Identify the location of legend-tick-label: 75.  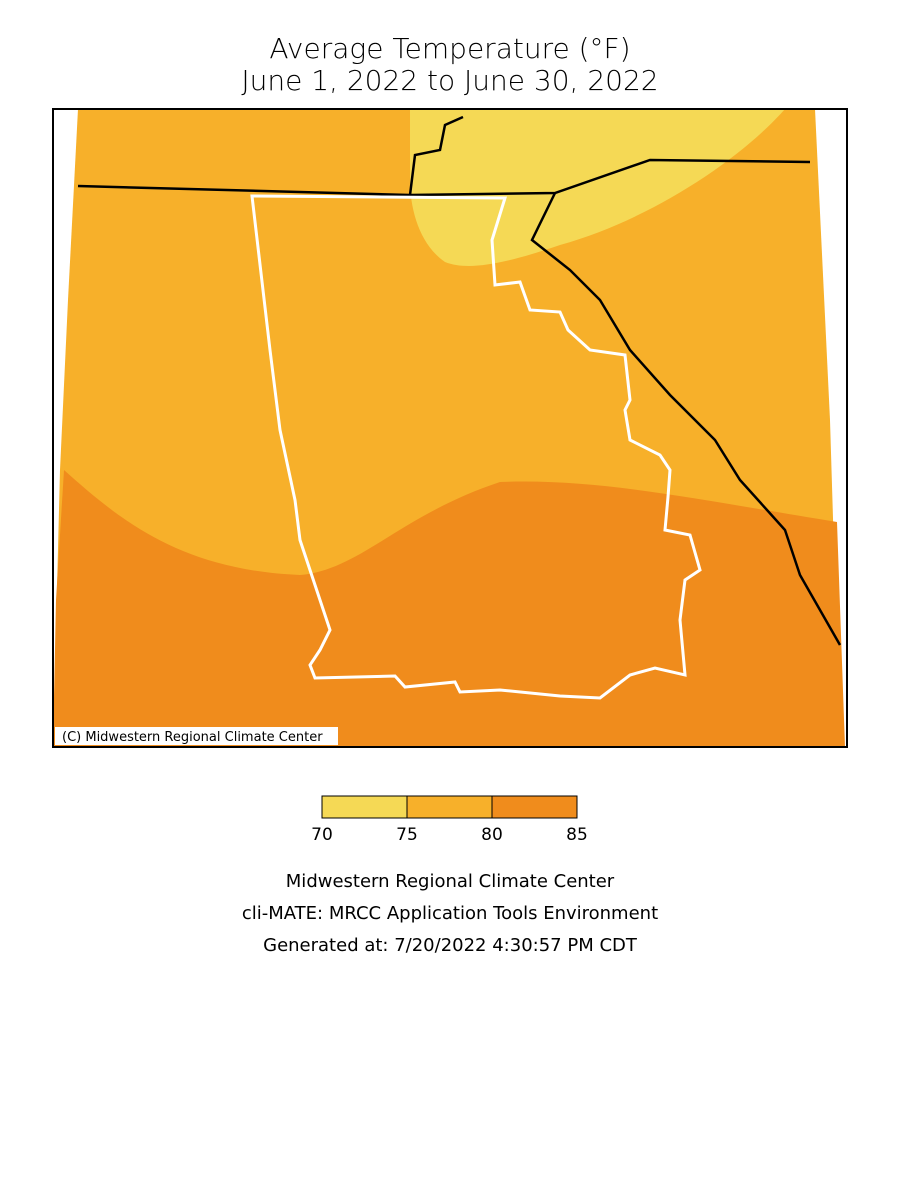
(407, 835).